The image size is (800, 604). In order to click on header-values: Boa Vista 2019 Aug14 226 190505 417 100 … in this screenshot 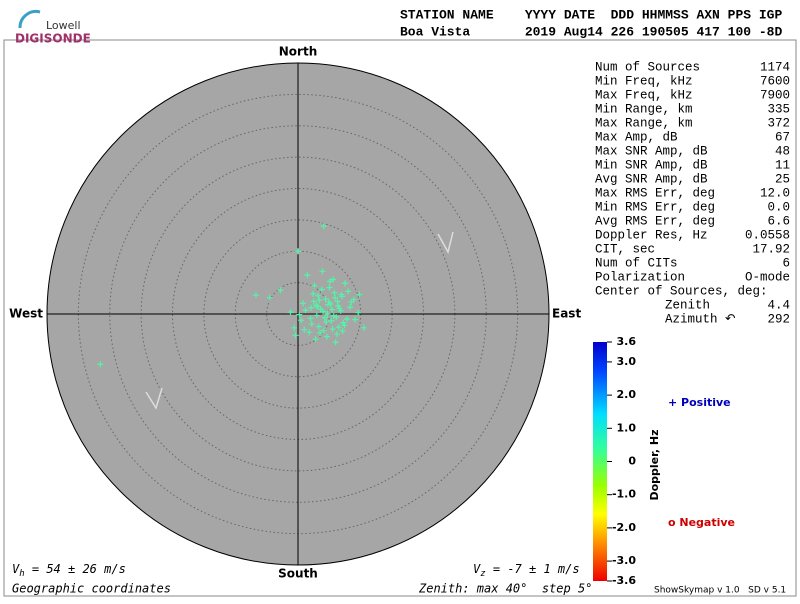, I will do `click(591, 31)`.